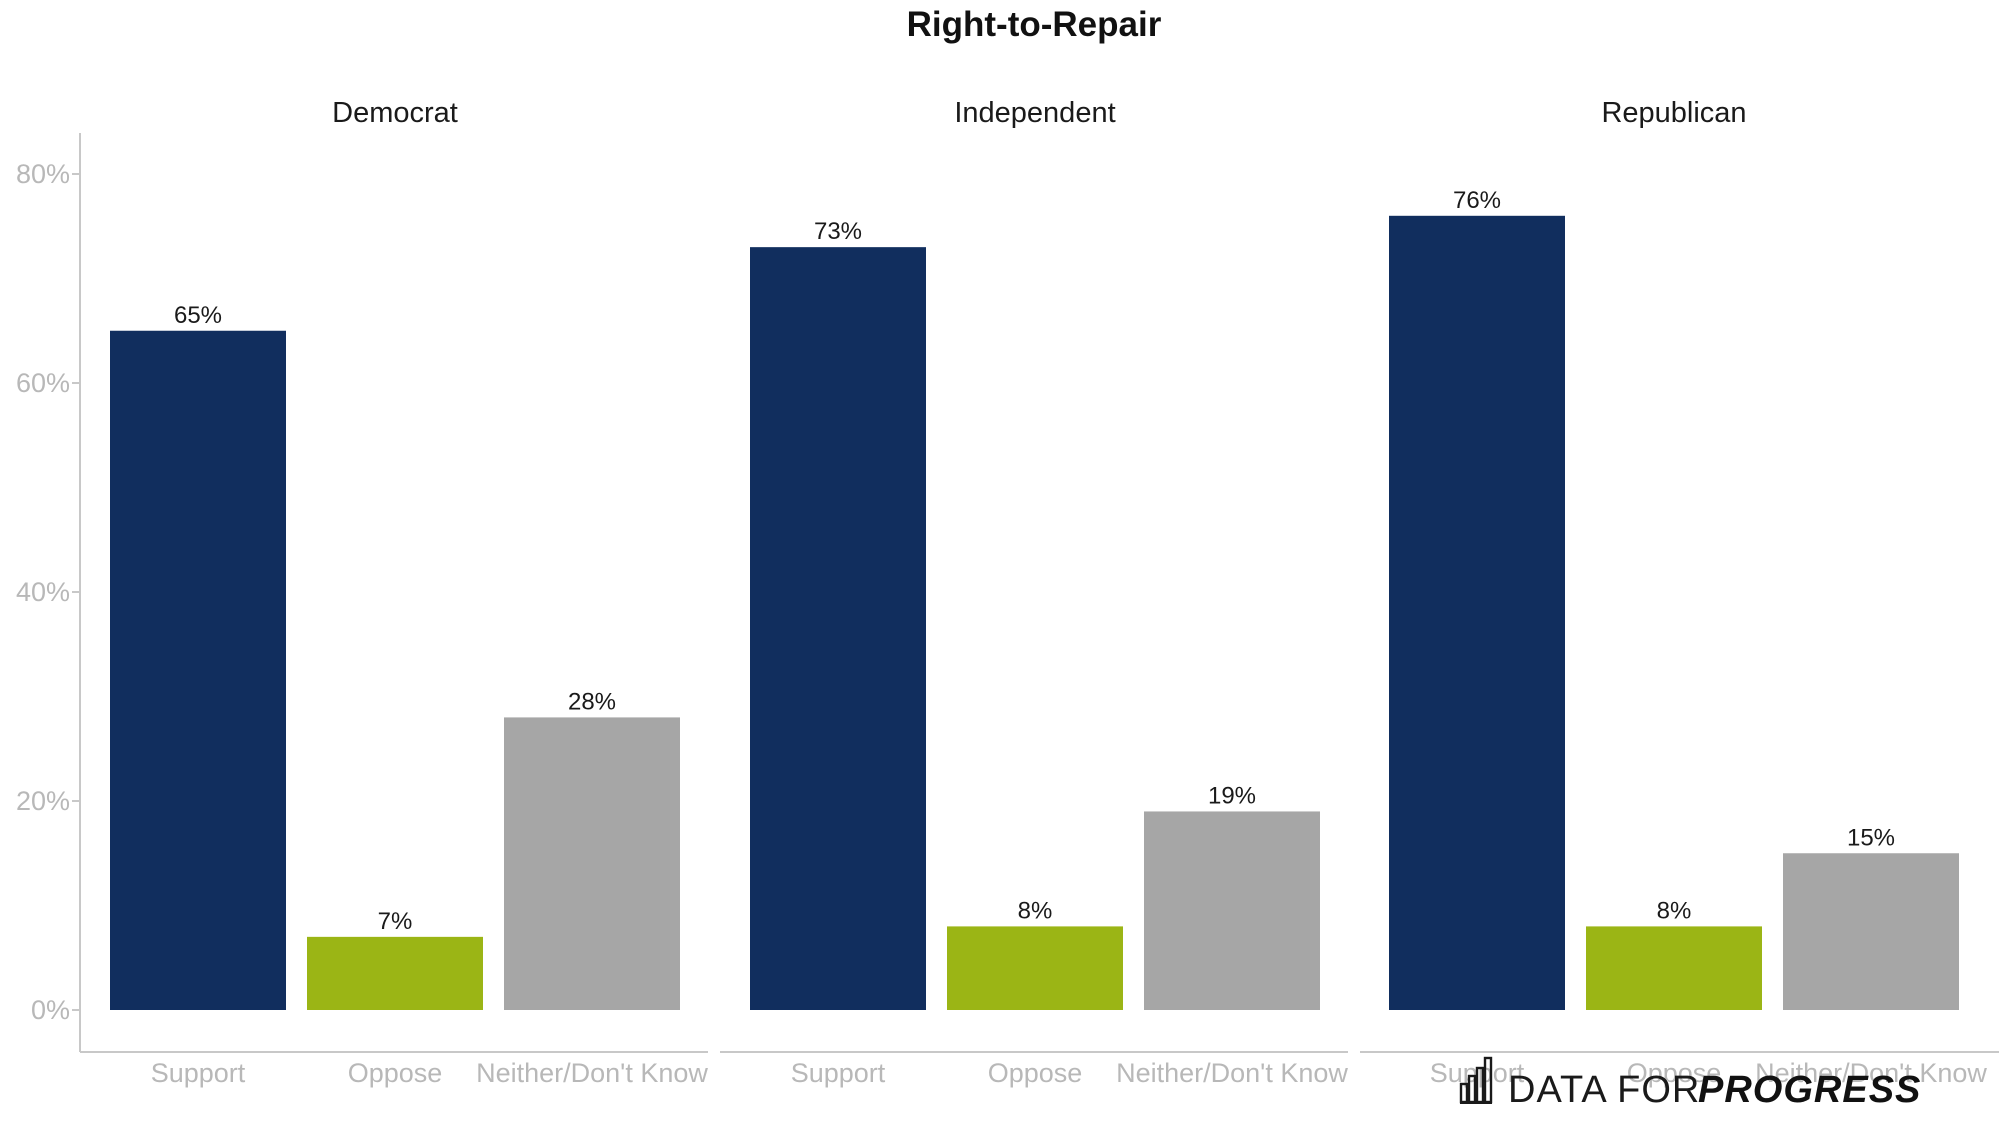  Describe the element at coordinates (1604, 1090) in the screenshot. I see `logo-text-data-for: DATA FOR` at that location.